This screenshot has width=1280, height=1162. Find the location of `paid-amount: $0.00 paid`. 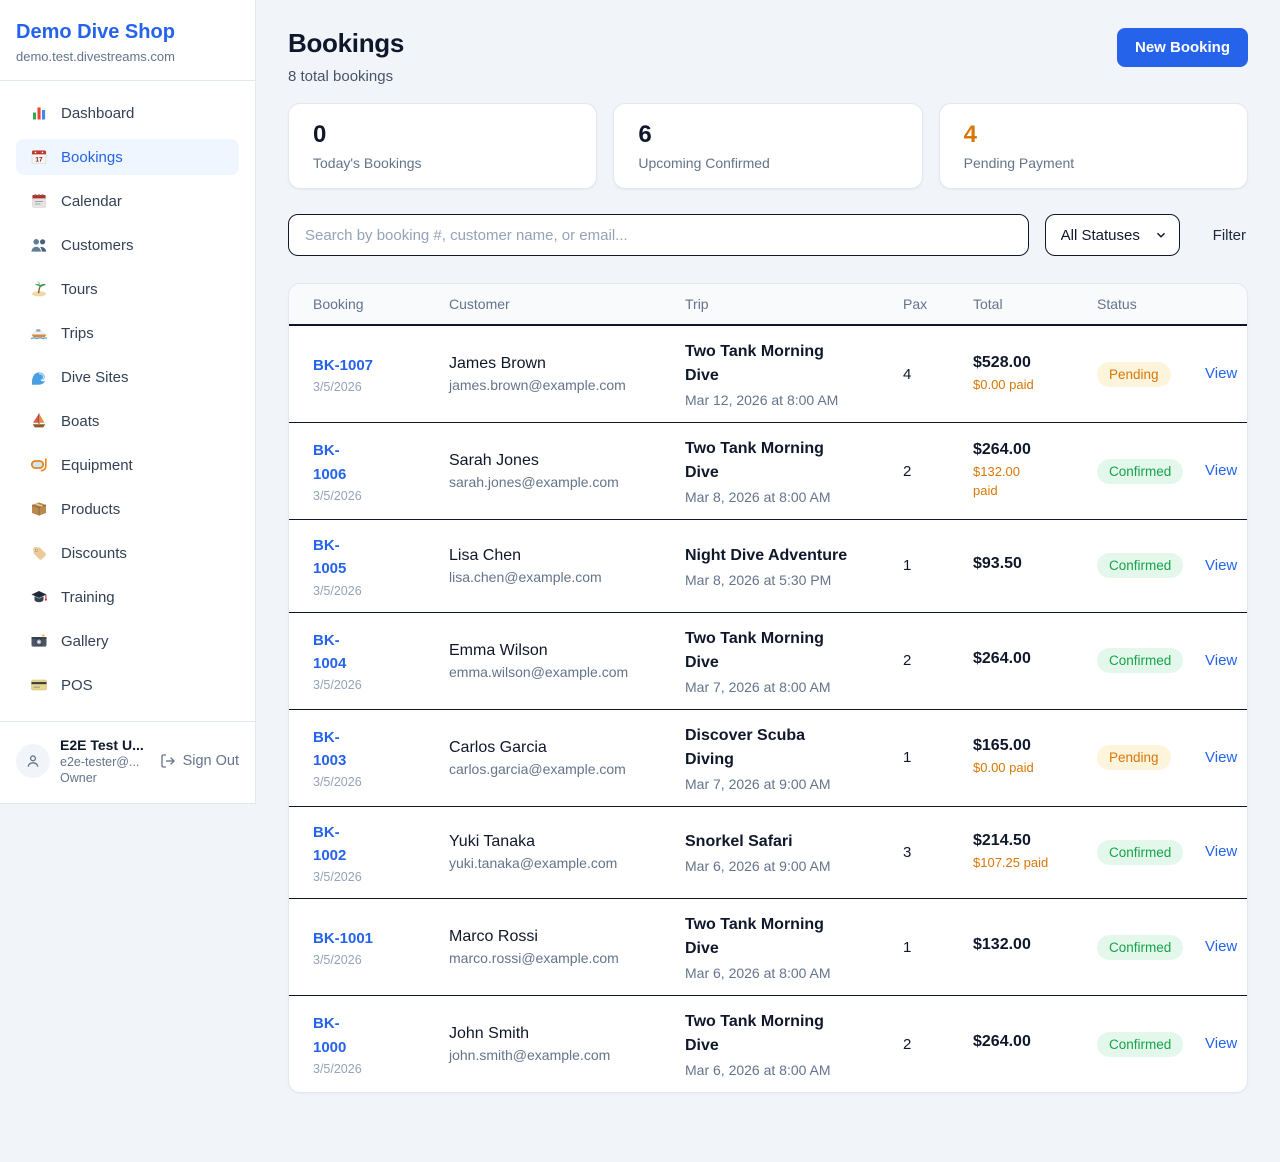

paid-amount: $0.00 paid is located at coordinates (1003, 384).